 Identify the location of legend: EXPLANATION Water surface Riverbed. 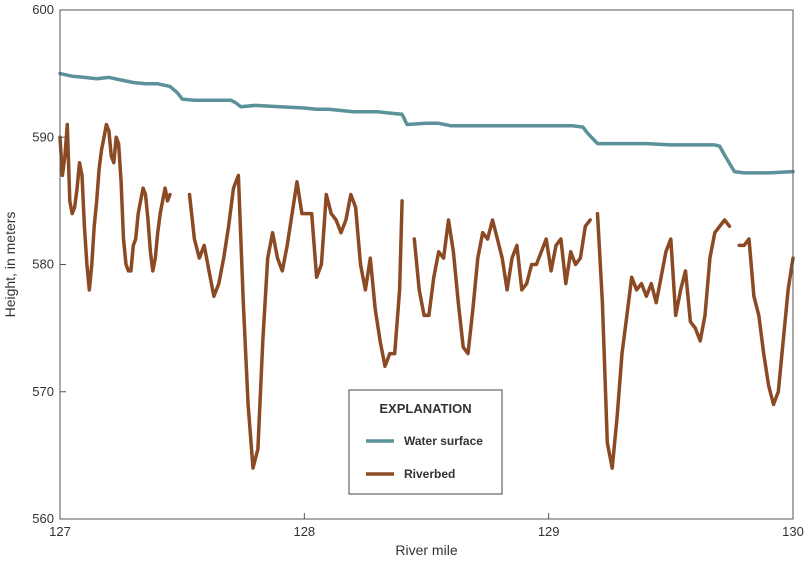
(425, 442).